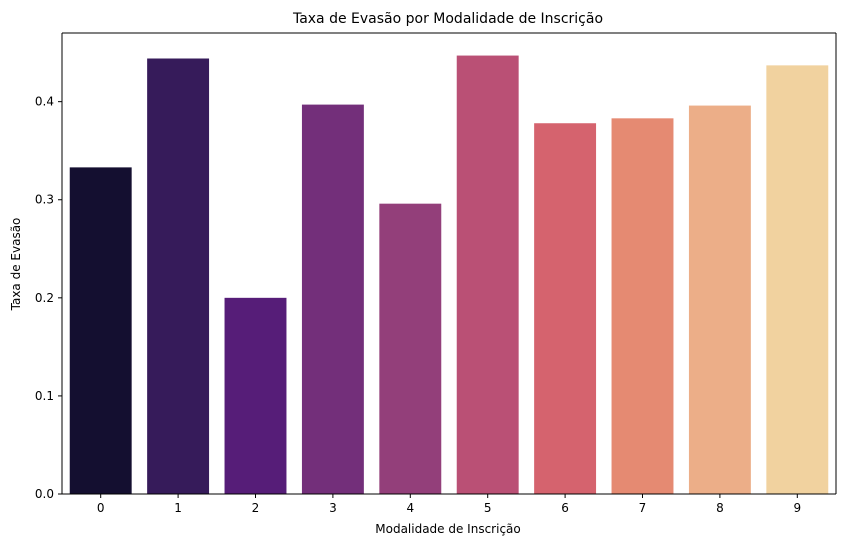  Describe the element at coordinates (643, 508) in the screenshot. I see `x-tick-label: 7` at that location.